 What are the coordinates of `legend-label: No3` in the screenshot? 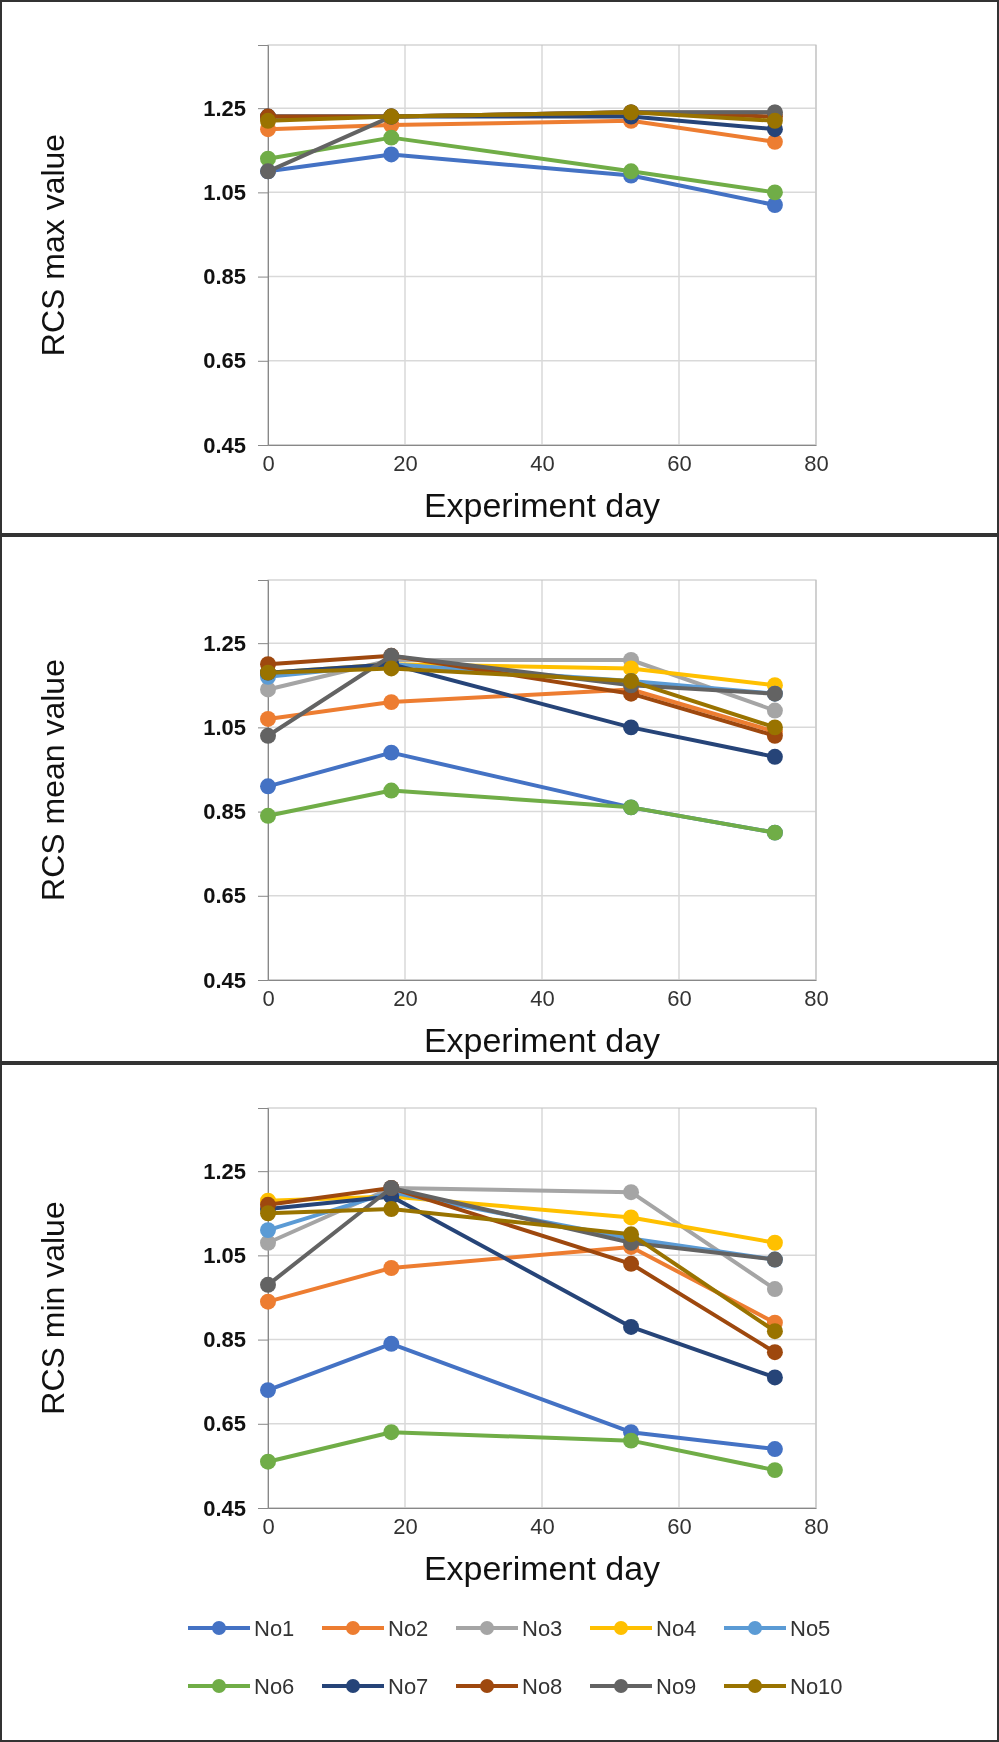 It's located at (542, 1628).